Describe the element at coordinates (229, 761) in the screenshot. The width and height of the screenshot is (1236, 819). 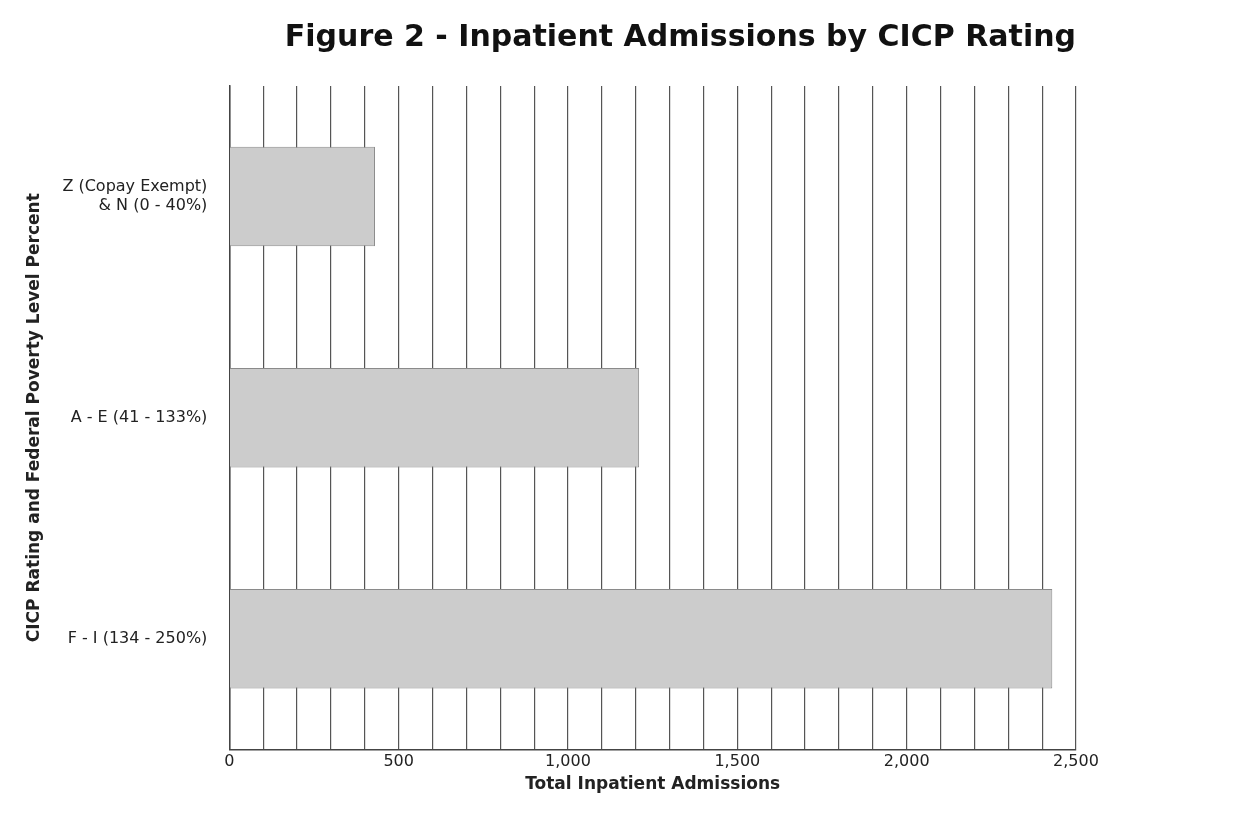
I see `x-tick-label: 0` at that location.